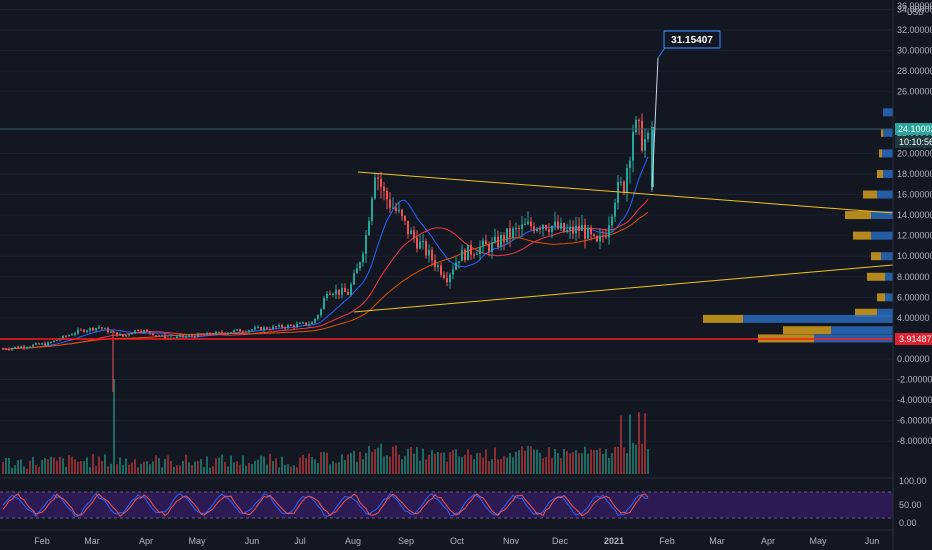 The width and height of the screenshot is (932, 550). What do you see at coordinates (914, 71) in the screenshot?
I see `price-axis-tick: 28.00000` at bounding box center [914, 71].